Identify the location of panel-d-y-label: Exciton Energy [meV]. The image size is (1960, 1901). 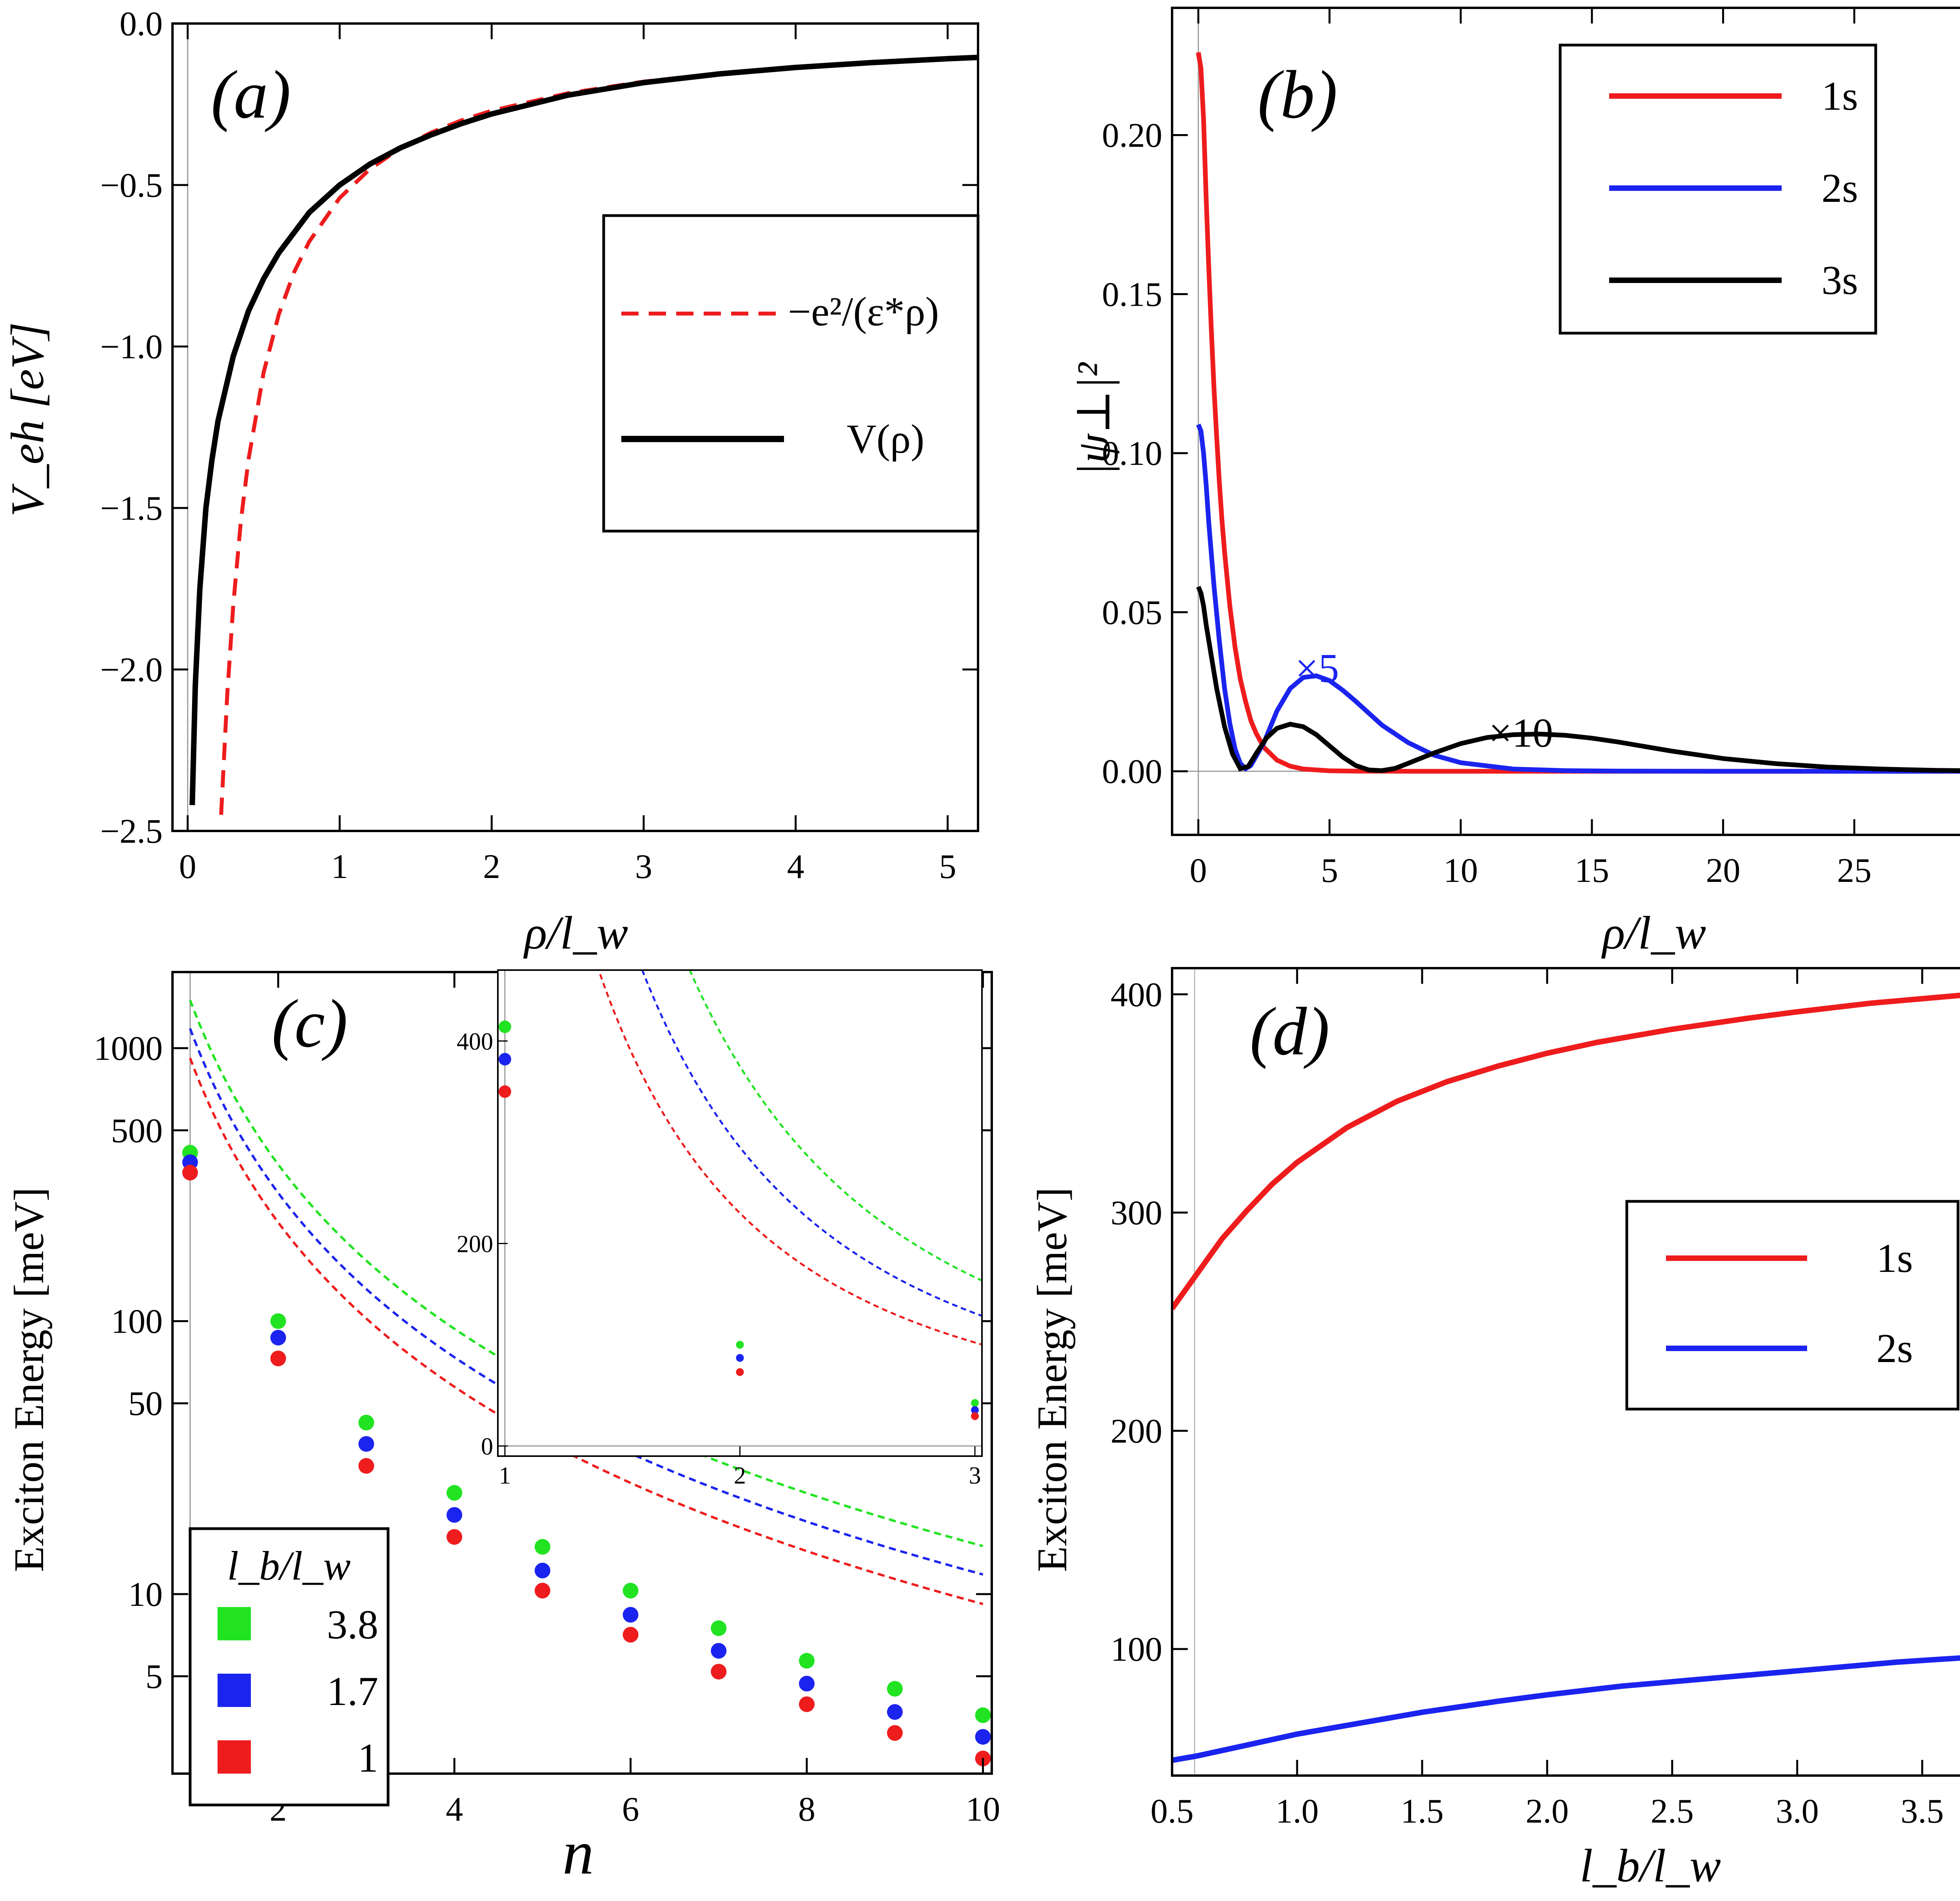
(1052, 1379).